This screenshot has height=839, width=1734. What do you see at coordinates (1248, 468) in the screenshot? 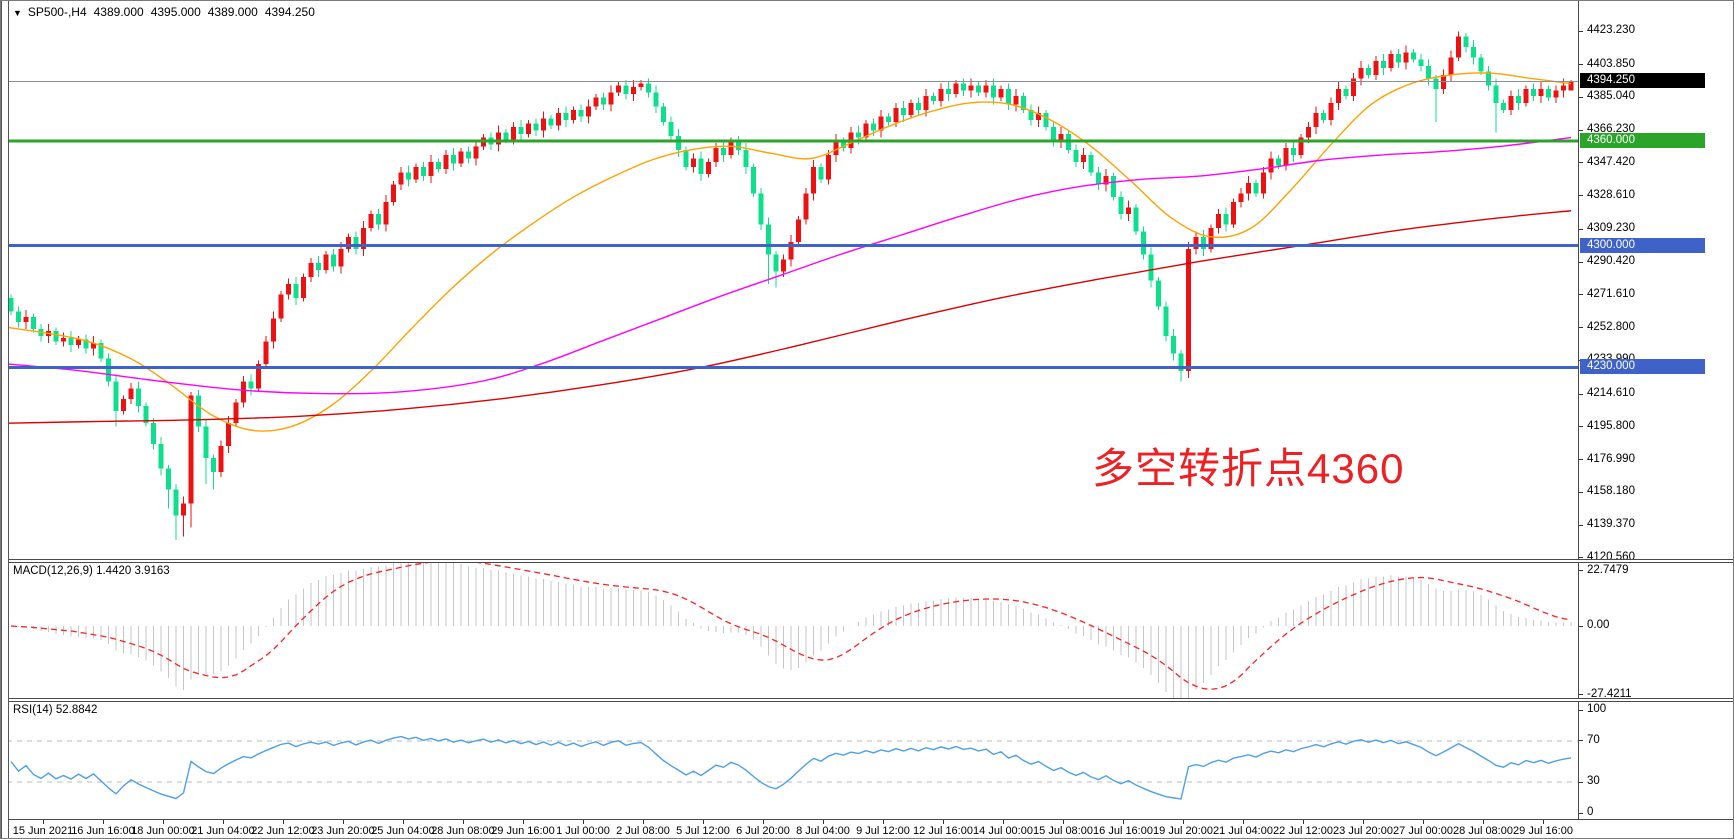
I see `annotation-text: 多空转折点4360` at bounding box center [1248, 468].